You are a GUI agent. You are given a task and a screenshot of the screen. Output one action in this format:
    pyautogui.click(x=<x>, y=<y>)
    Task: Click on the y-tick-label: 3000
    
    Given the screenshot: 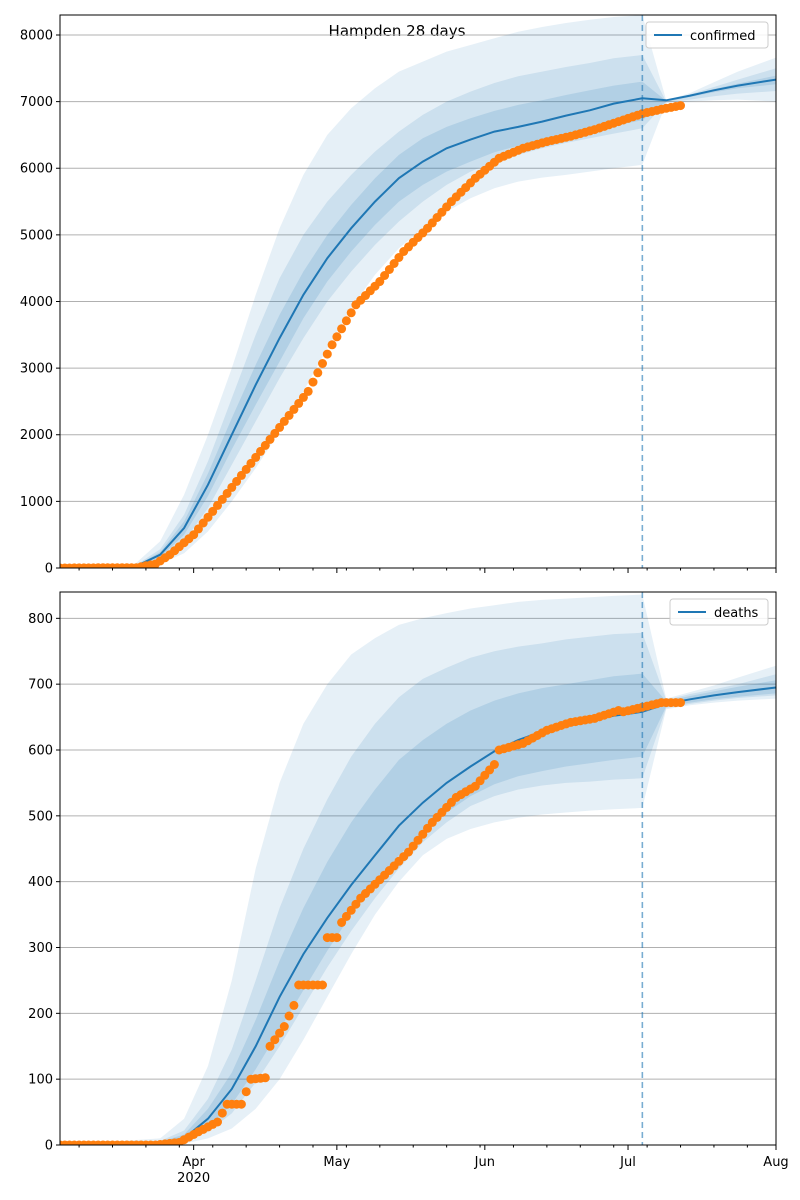 What is the action you would take?
    pyautogui.click(x=36, y=369)
    